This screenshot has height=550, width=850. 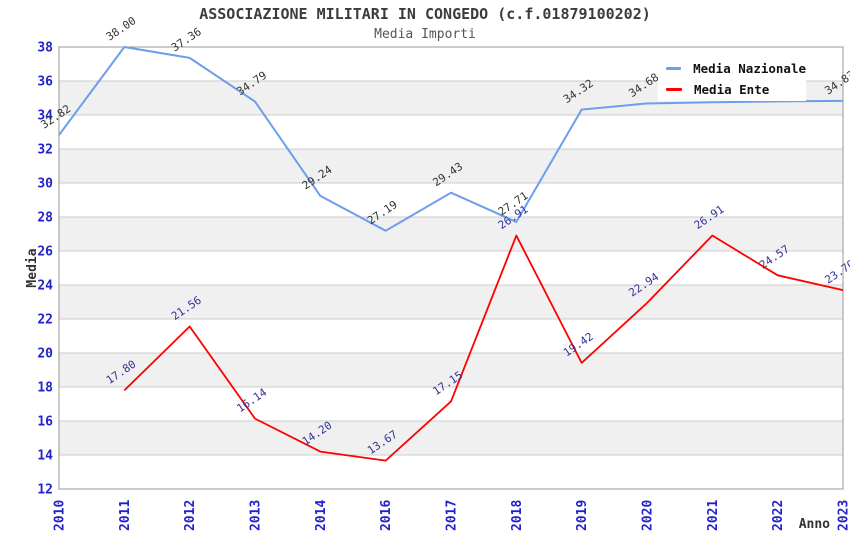 What do you see at coordinates (45, 422) in the screenshot?
I see `y-tick-label-16: 16` at bounding box center [45, 422].